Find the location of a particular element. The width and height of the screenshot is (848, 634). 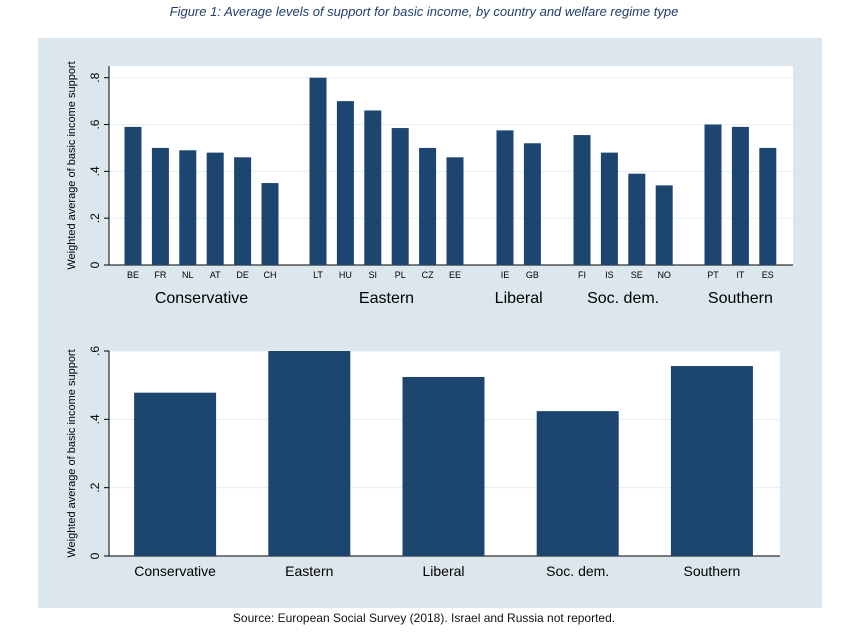

y-tick-label: .8 is located at coordinates (95, 77).